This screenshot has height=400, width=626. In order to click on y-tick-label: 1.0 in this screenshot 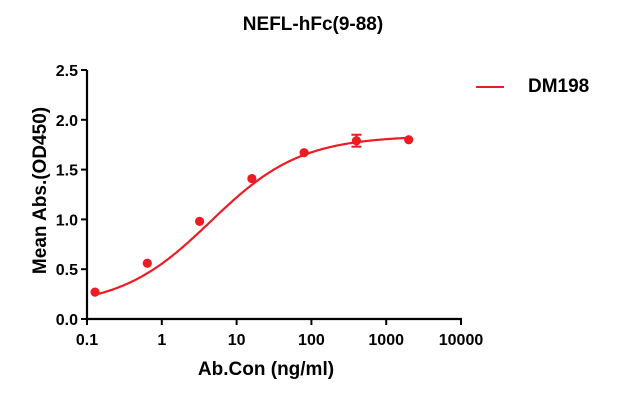, I will do `click(67, 220)`.